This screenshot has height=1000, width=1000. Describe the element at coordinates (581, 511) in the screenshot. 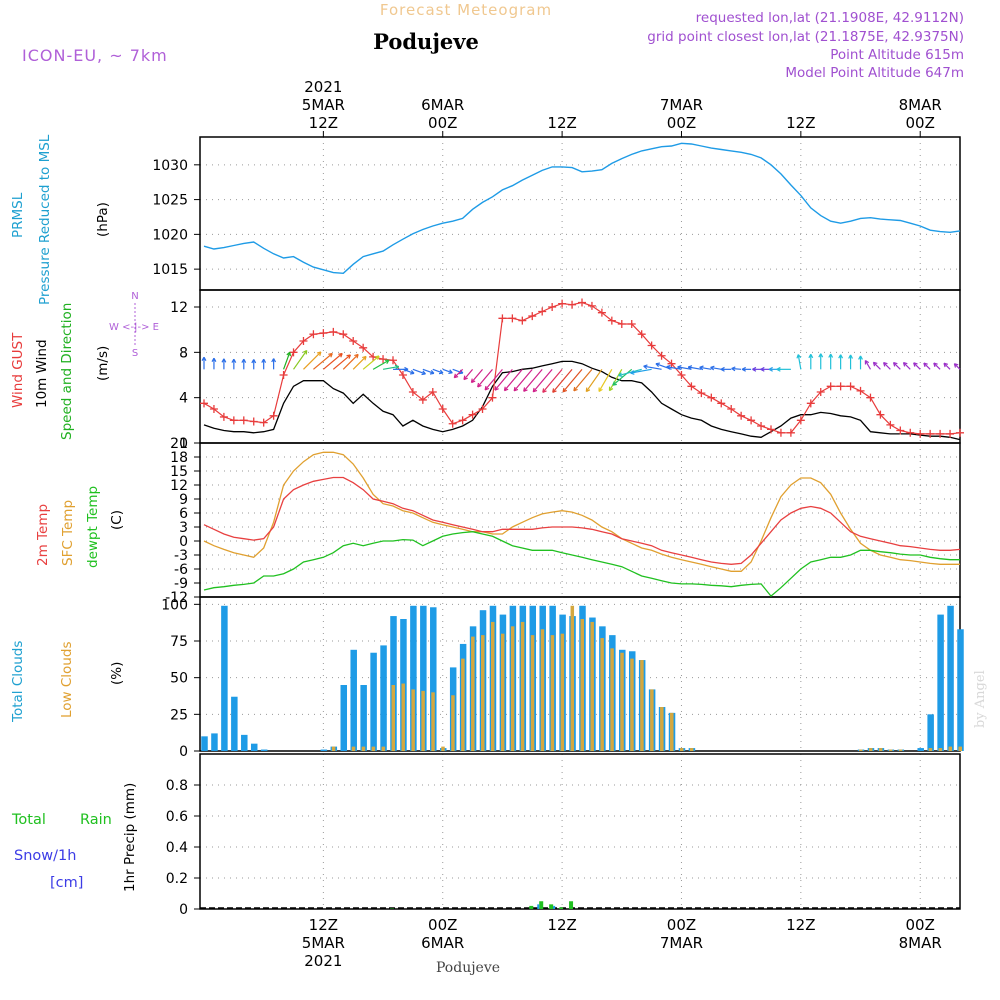

I see `sfc-temp-line` at that location.